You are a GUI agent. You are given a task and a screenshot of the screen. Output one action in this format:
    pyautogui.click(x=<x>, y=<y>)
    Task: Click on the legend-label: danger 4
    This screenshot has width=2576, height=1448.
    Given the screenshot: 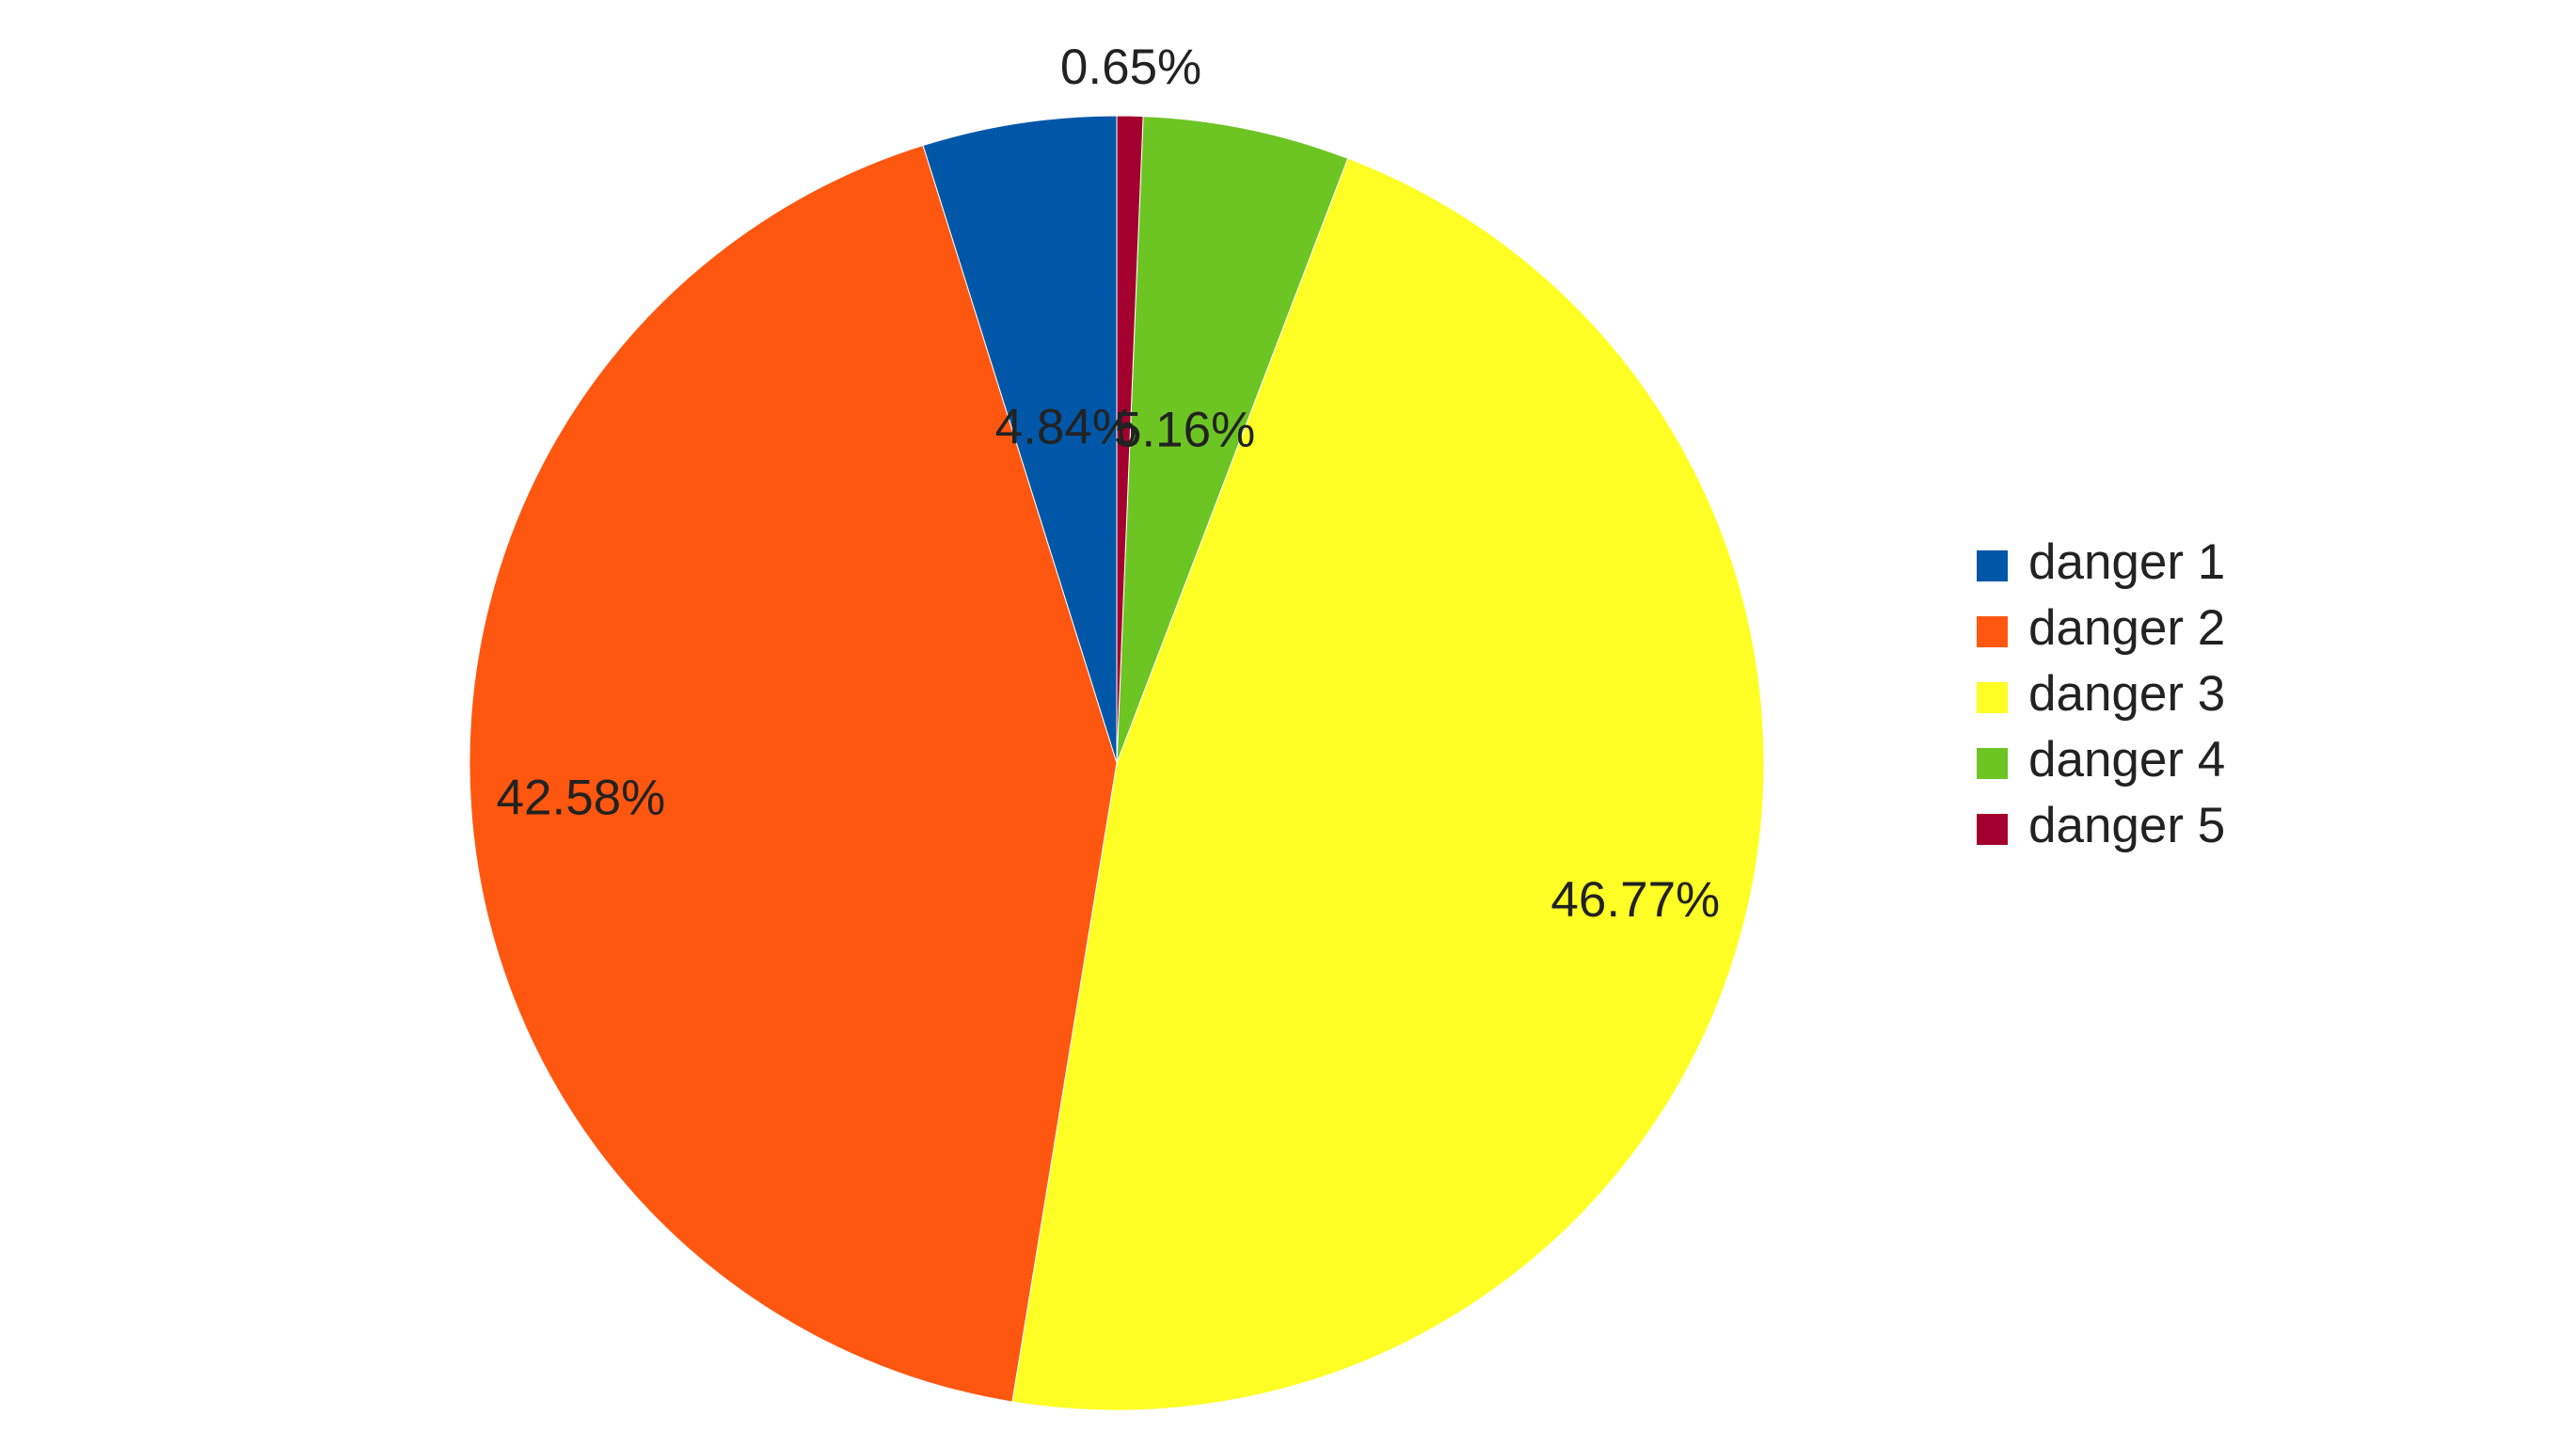 What is the action you would take?
    pyautogui.click(x=2126, y=760)
    